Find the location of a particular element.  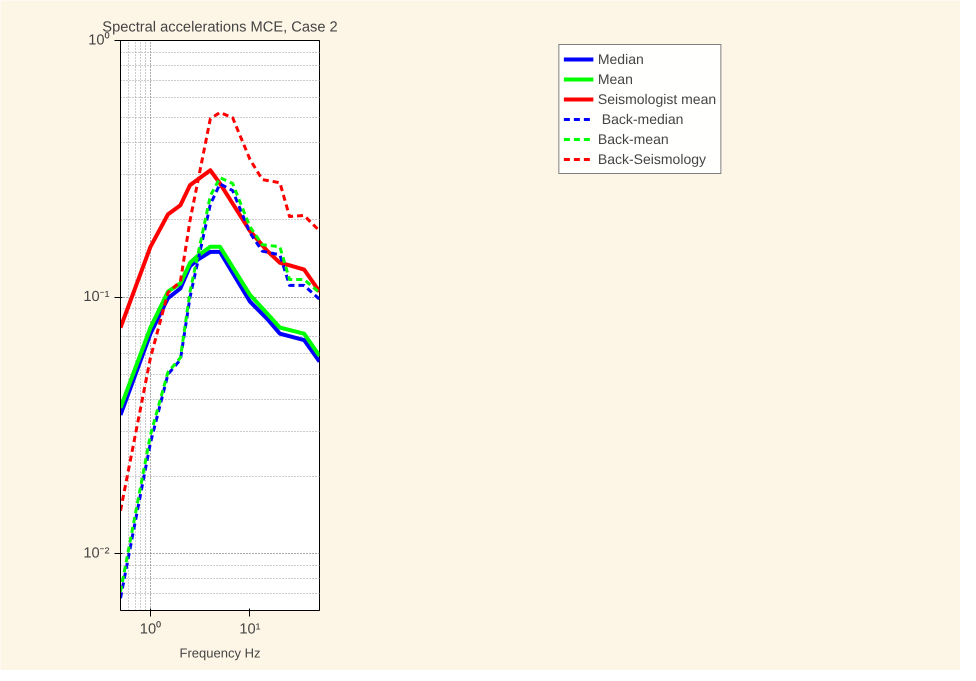

legend-label: Back-median is located at coordinates (642, 119).